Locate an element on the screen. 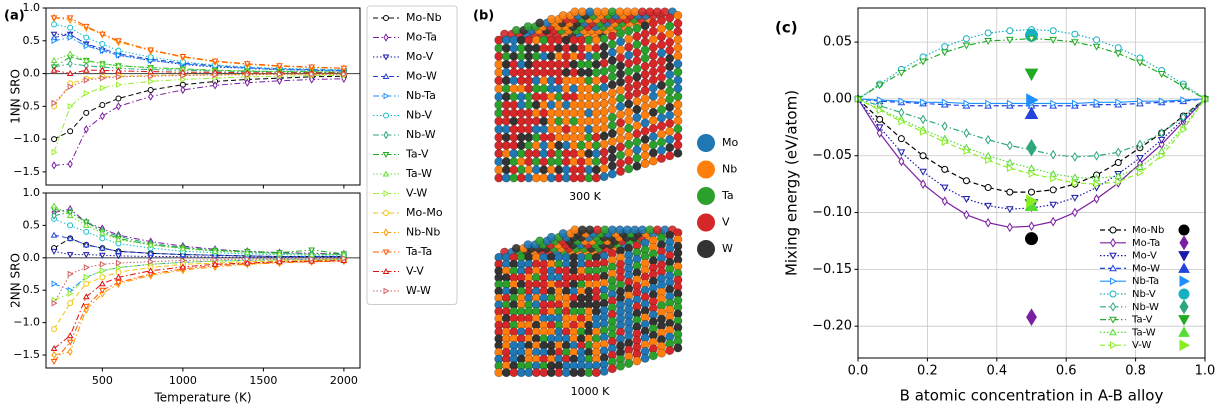 The image size is (1222, 408). y-tick-label: 1.0 is located at coordinates (32, 192).